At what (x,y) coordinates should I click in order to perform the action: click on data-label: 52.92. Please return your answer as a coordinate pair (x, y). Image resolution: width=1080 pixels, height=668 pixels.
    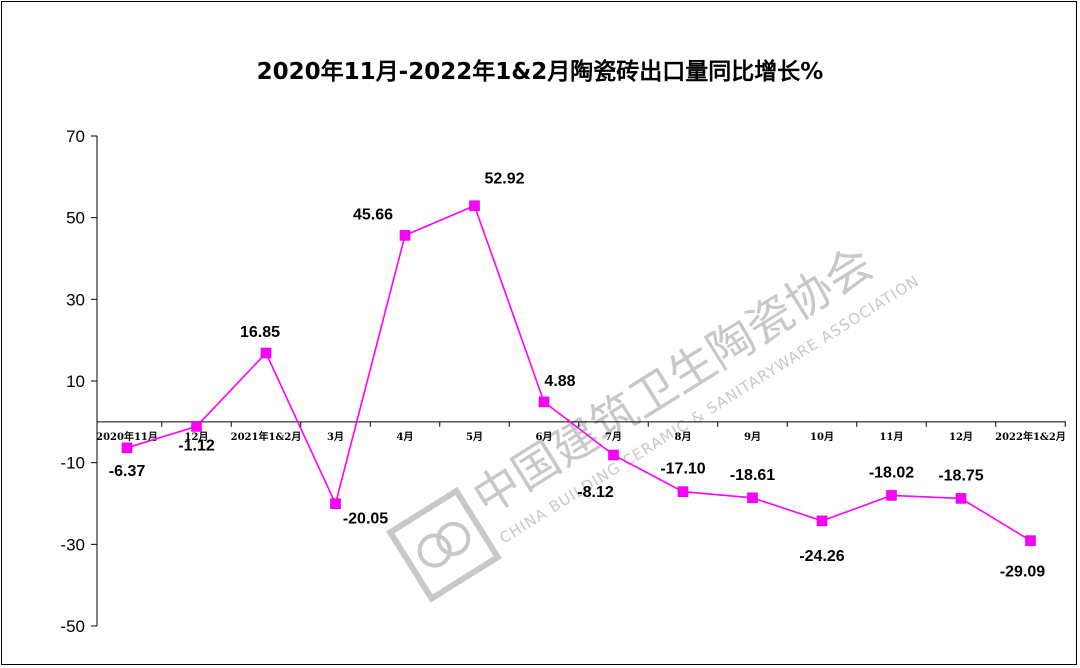
    Looking at the image, I should click on (504, 179).